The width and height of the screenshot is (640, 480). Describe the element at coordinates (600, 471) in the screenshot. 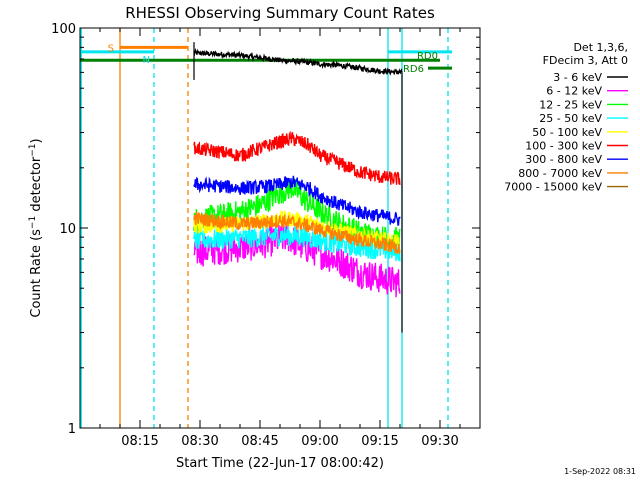

I see `footer-timestamp: 1-Sep-2022 08:31` at that location.